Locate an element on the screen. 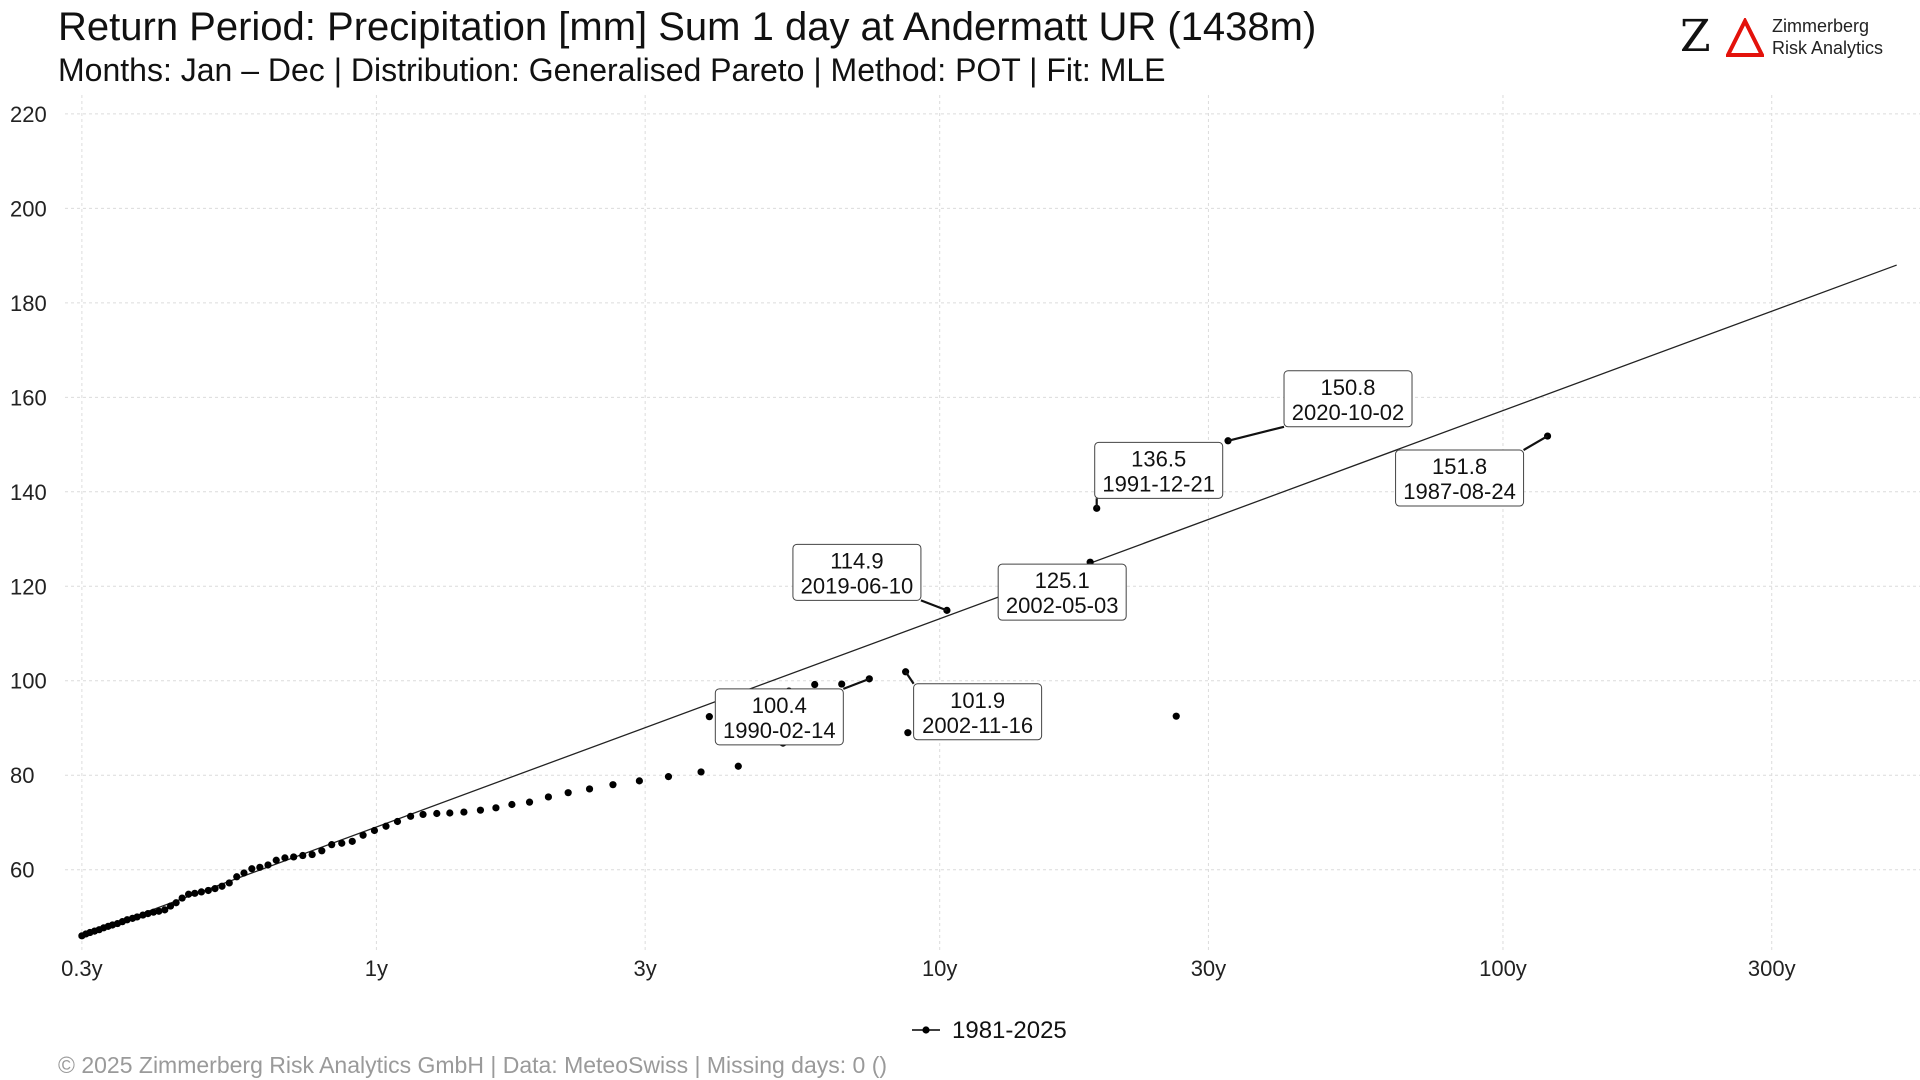 Image resolution: width=1920 pixels, height=1080 pixels. logo-line-1: Zimmerberg is located at coordinates (1821, 26).